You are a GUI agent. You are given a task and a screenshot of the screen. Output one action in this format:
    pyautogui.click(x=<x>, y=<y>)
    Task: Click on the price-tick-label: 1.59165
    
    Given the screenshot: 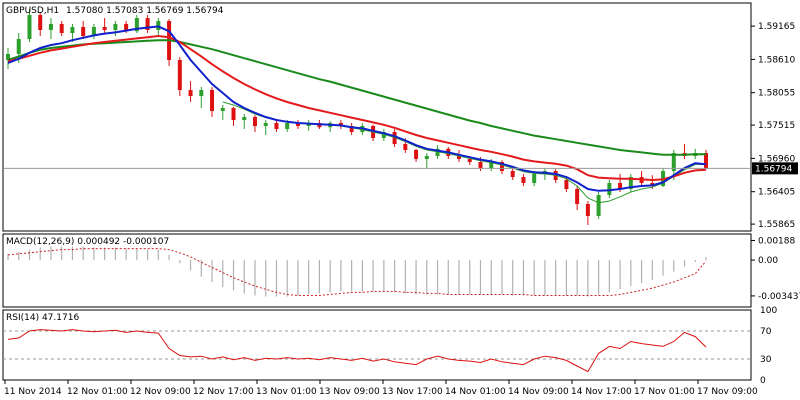 What is the action you would take?
    pyautogui.click(x=776, y=27)
    